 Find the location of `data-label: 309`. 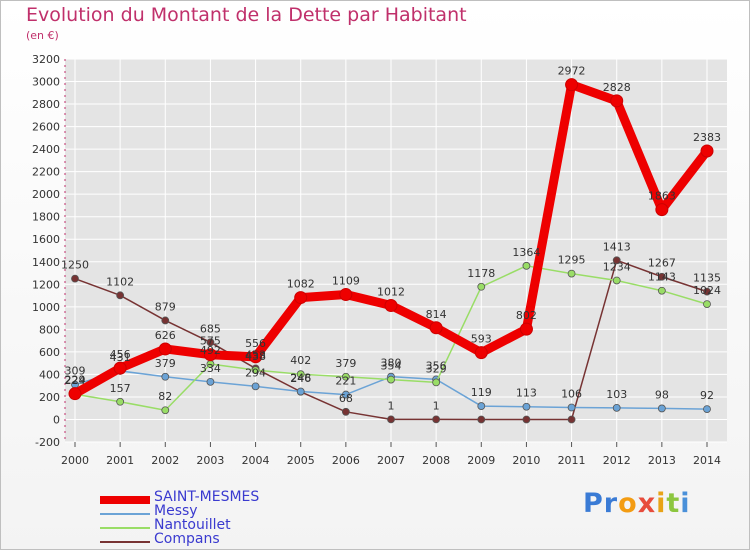

data-label: 309 is located at coordinates (75, 371).